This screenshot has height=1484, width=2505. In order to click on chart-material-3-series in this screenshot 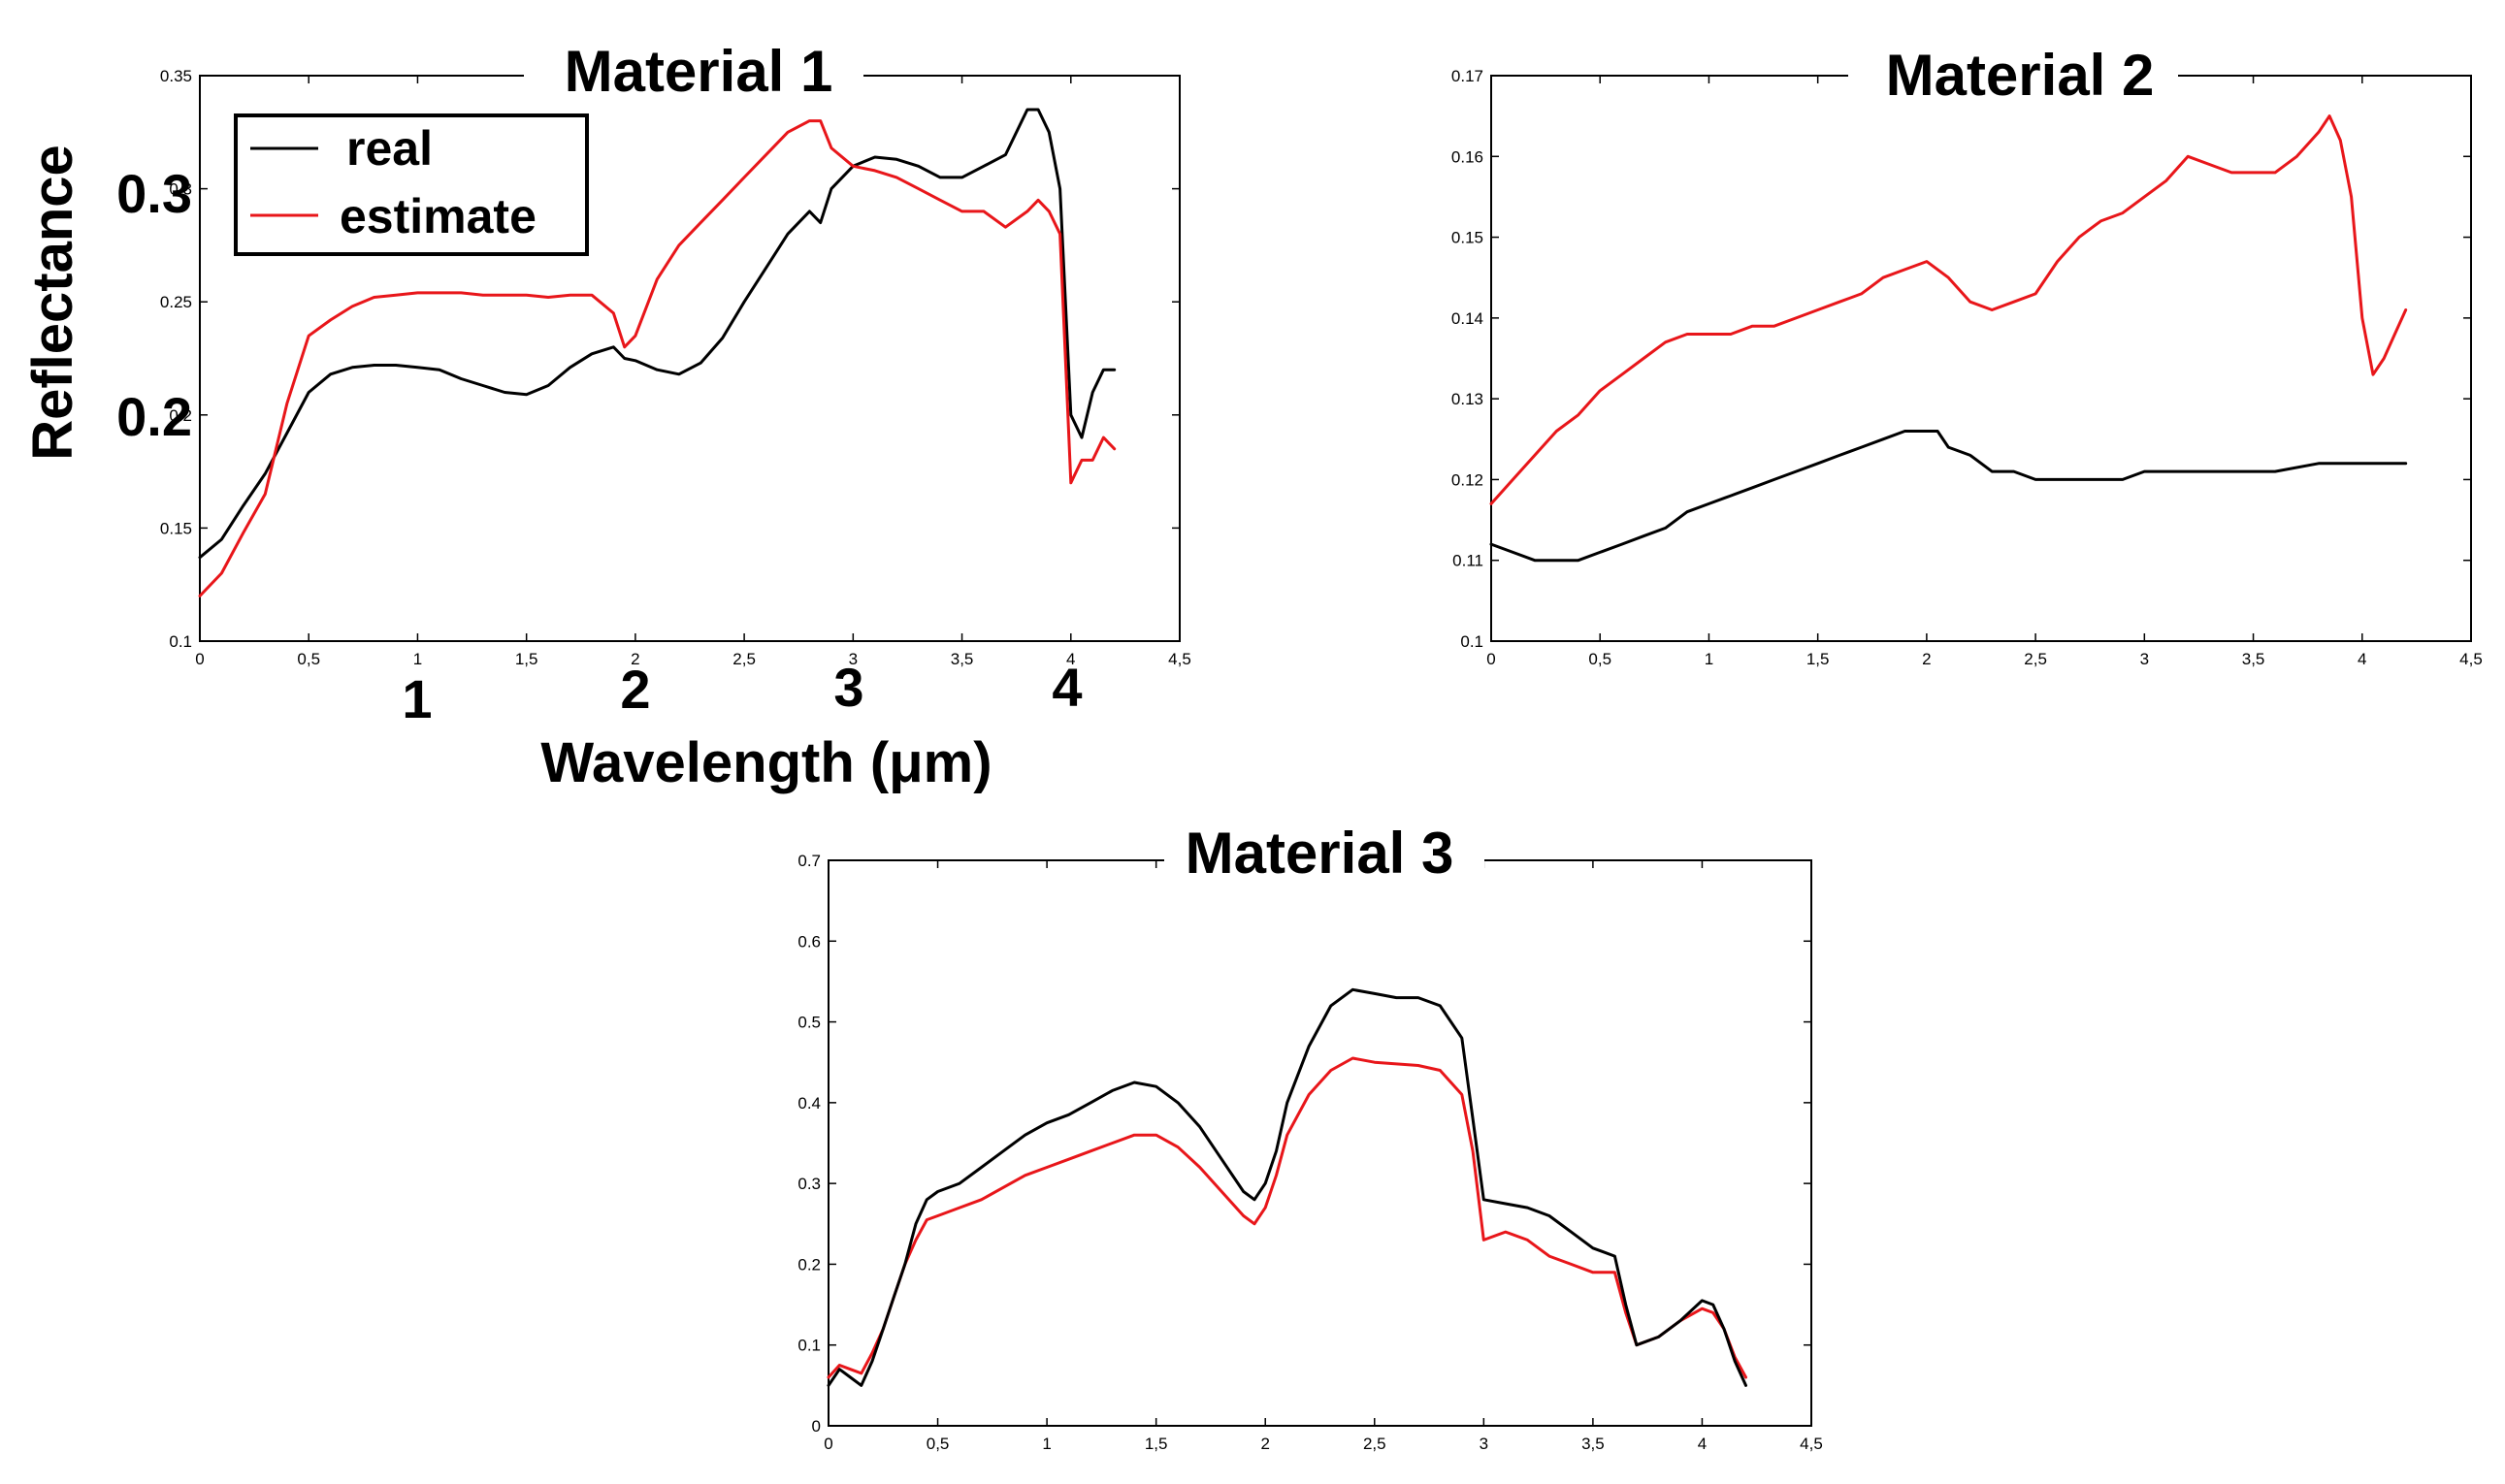, I will do `click(1287, 1187)`.